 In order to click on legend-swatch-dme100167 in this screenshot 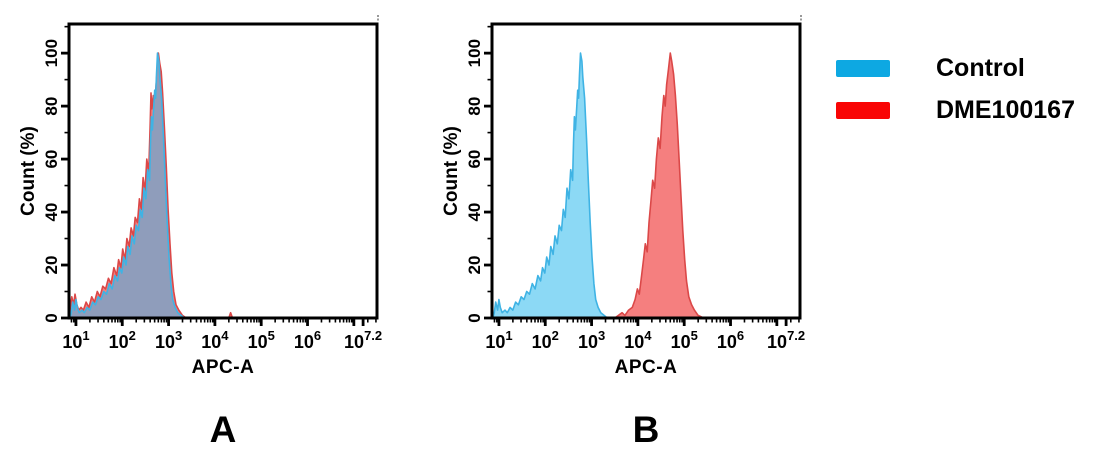, I will do `click(863, 110)`.